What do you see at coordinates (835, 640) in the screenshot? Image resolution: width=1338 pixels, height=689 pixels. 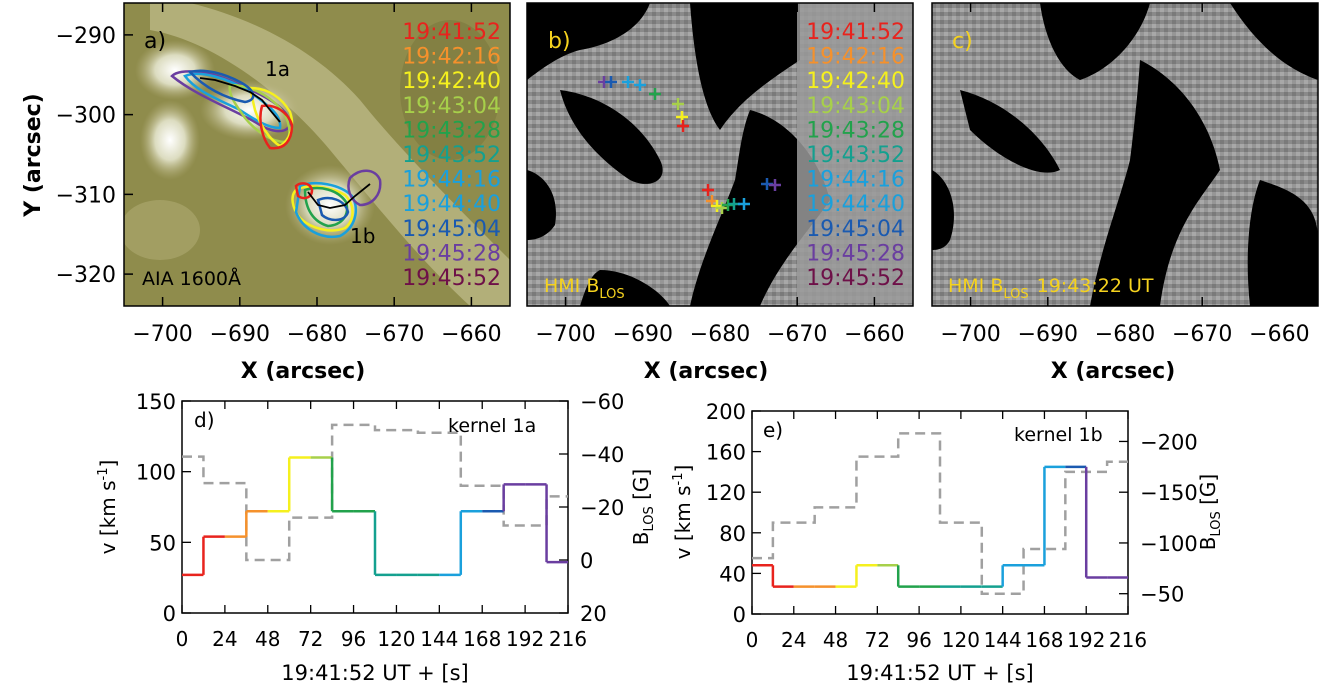 I see `x-tick-label: 48` at bounding box center [835, 640].